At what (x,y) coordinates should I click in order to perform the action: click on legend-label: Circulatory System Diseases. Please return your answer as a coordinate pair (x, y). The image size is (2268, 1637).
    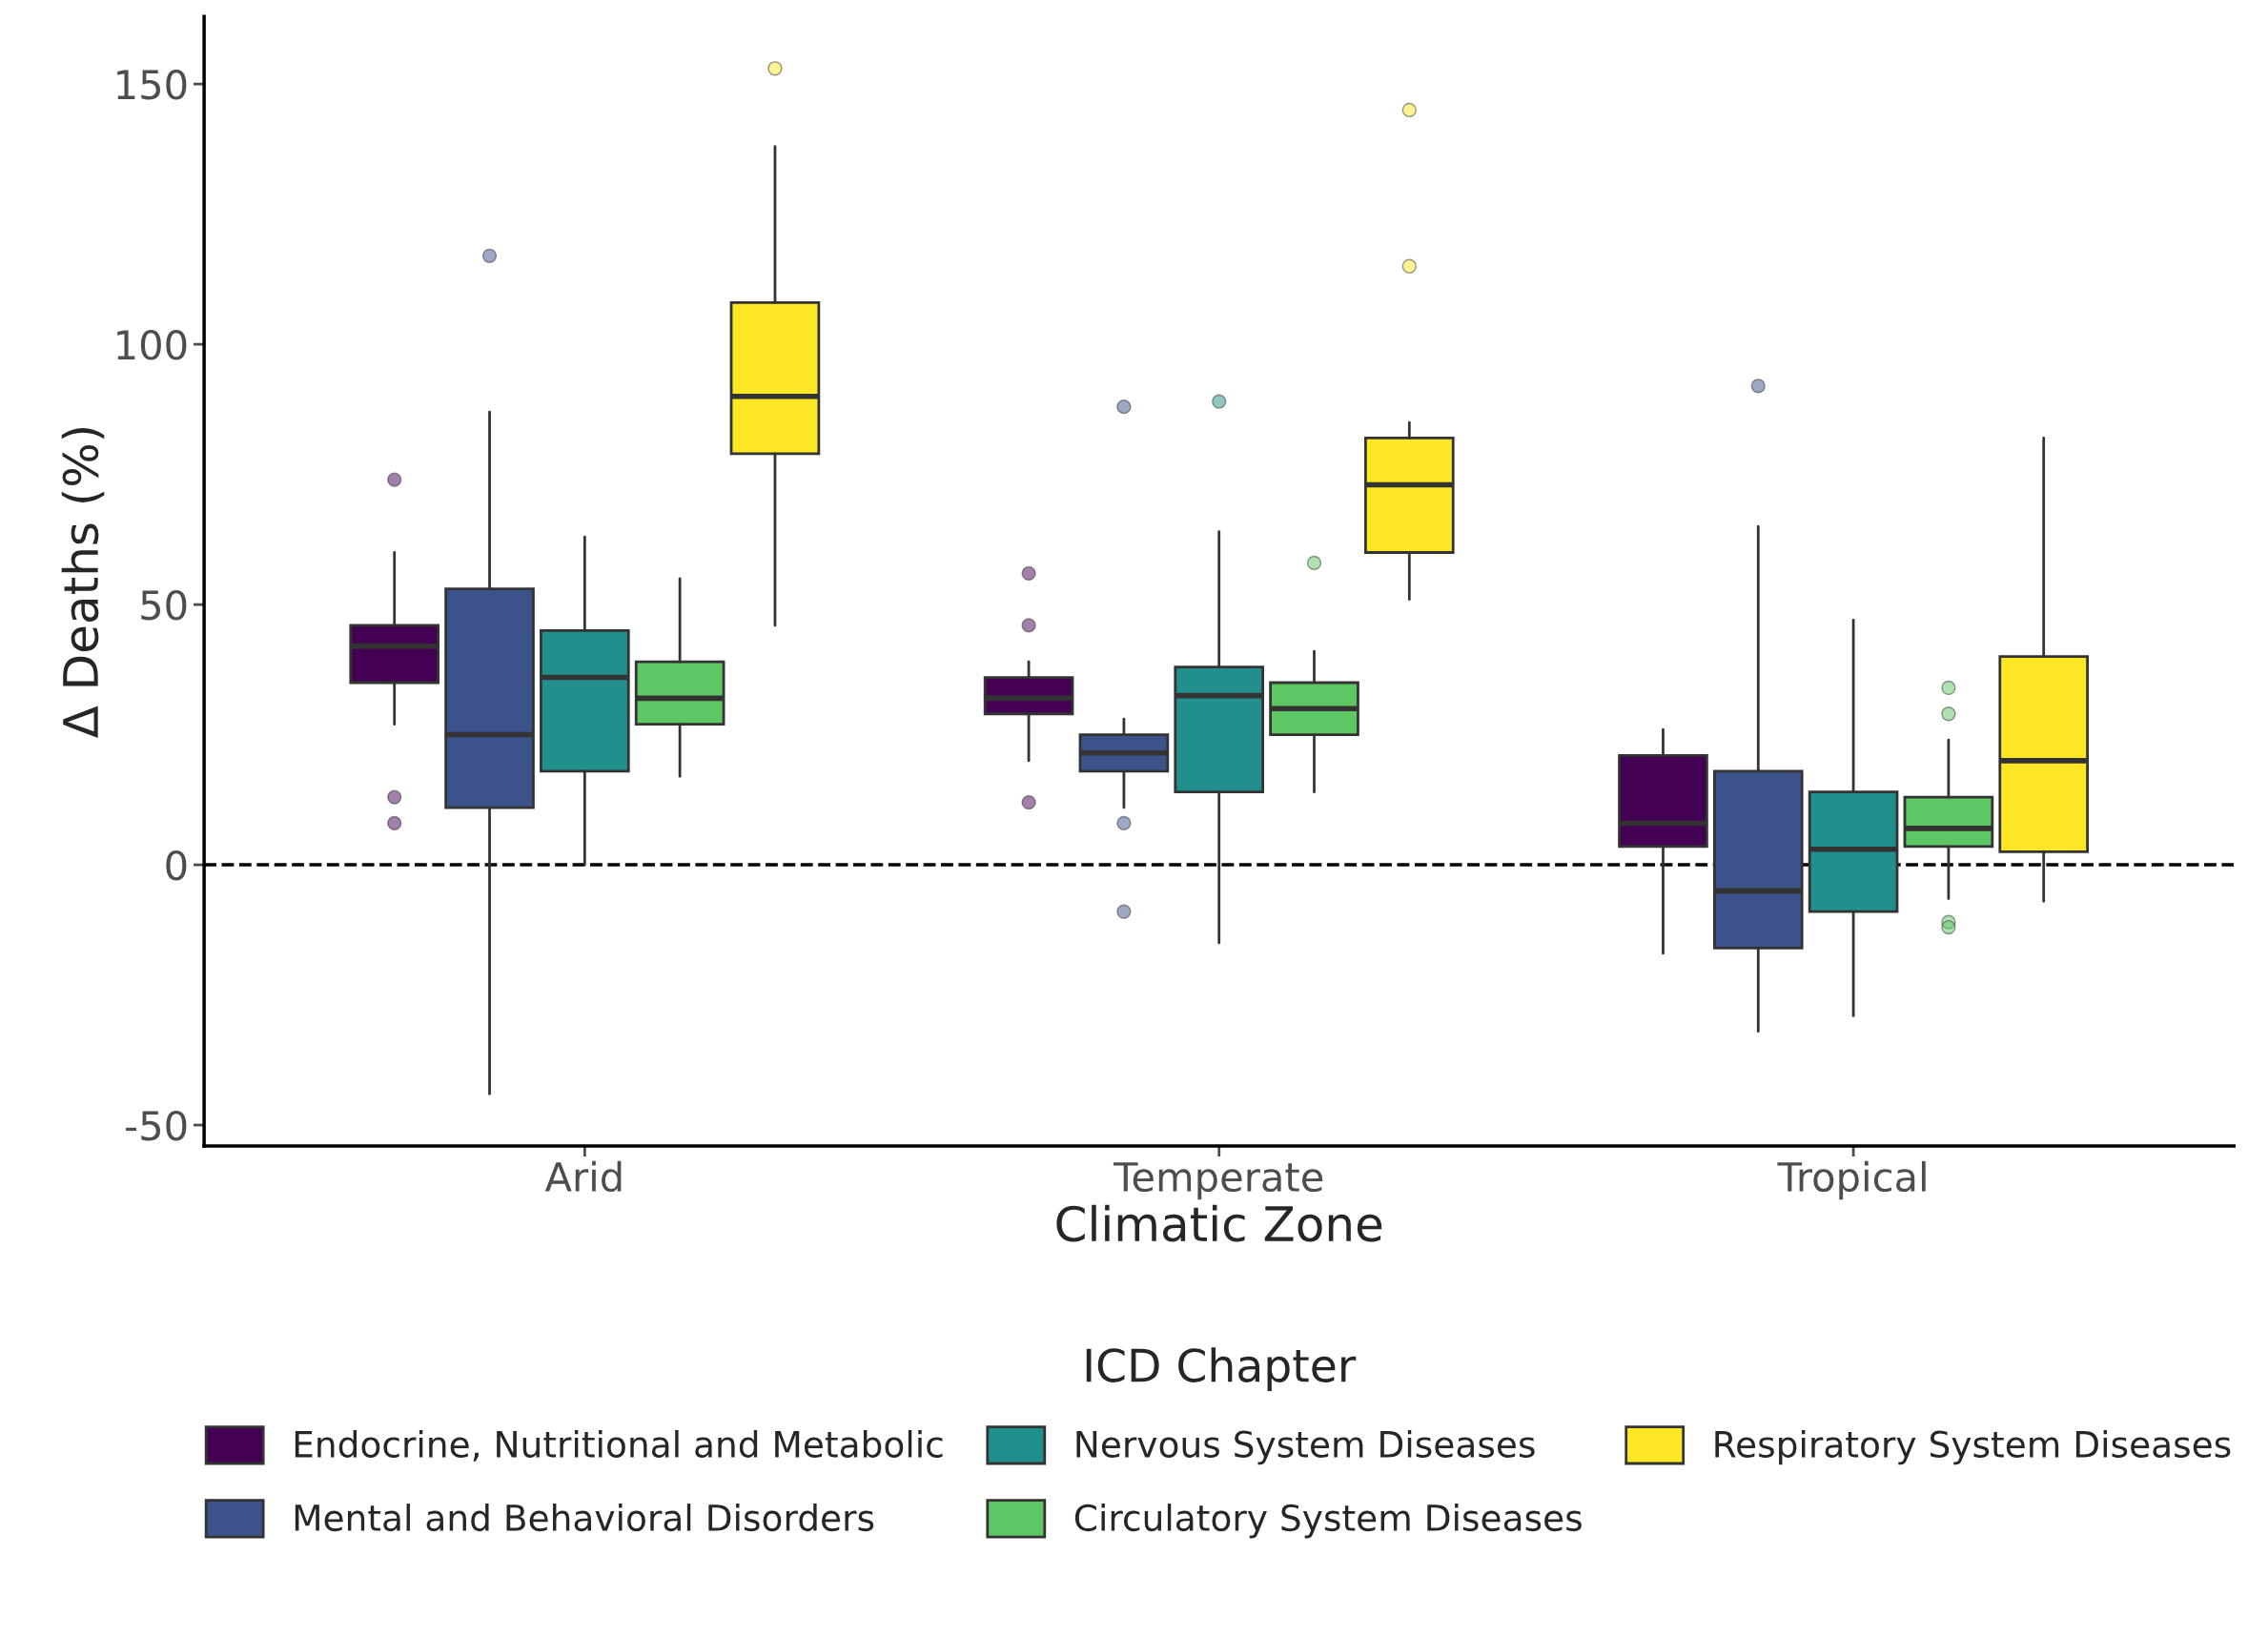
    Looking at the image, I should click on (1328, 1521).